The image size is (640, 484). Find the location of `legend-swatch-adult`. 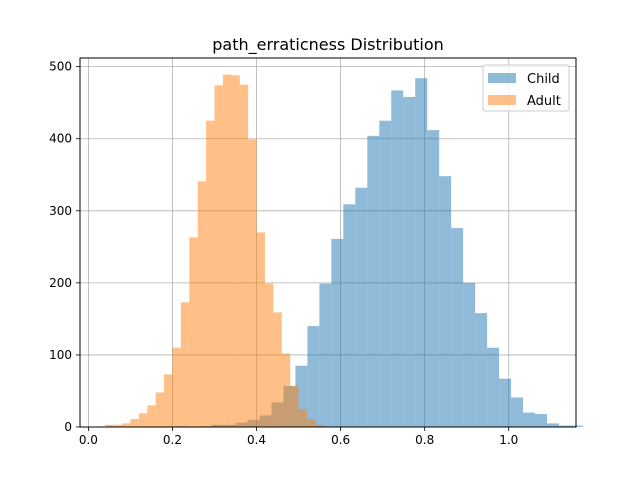

legend-swatch-adult is located at coordinates (502, 100).